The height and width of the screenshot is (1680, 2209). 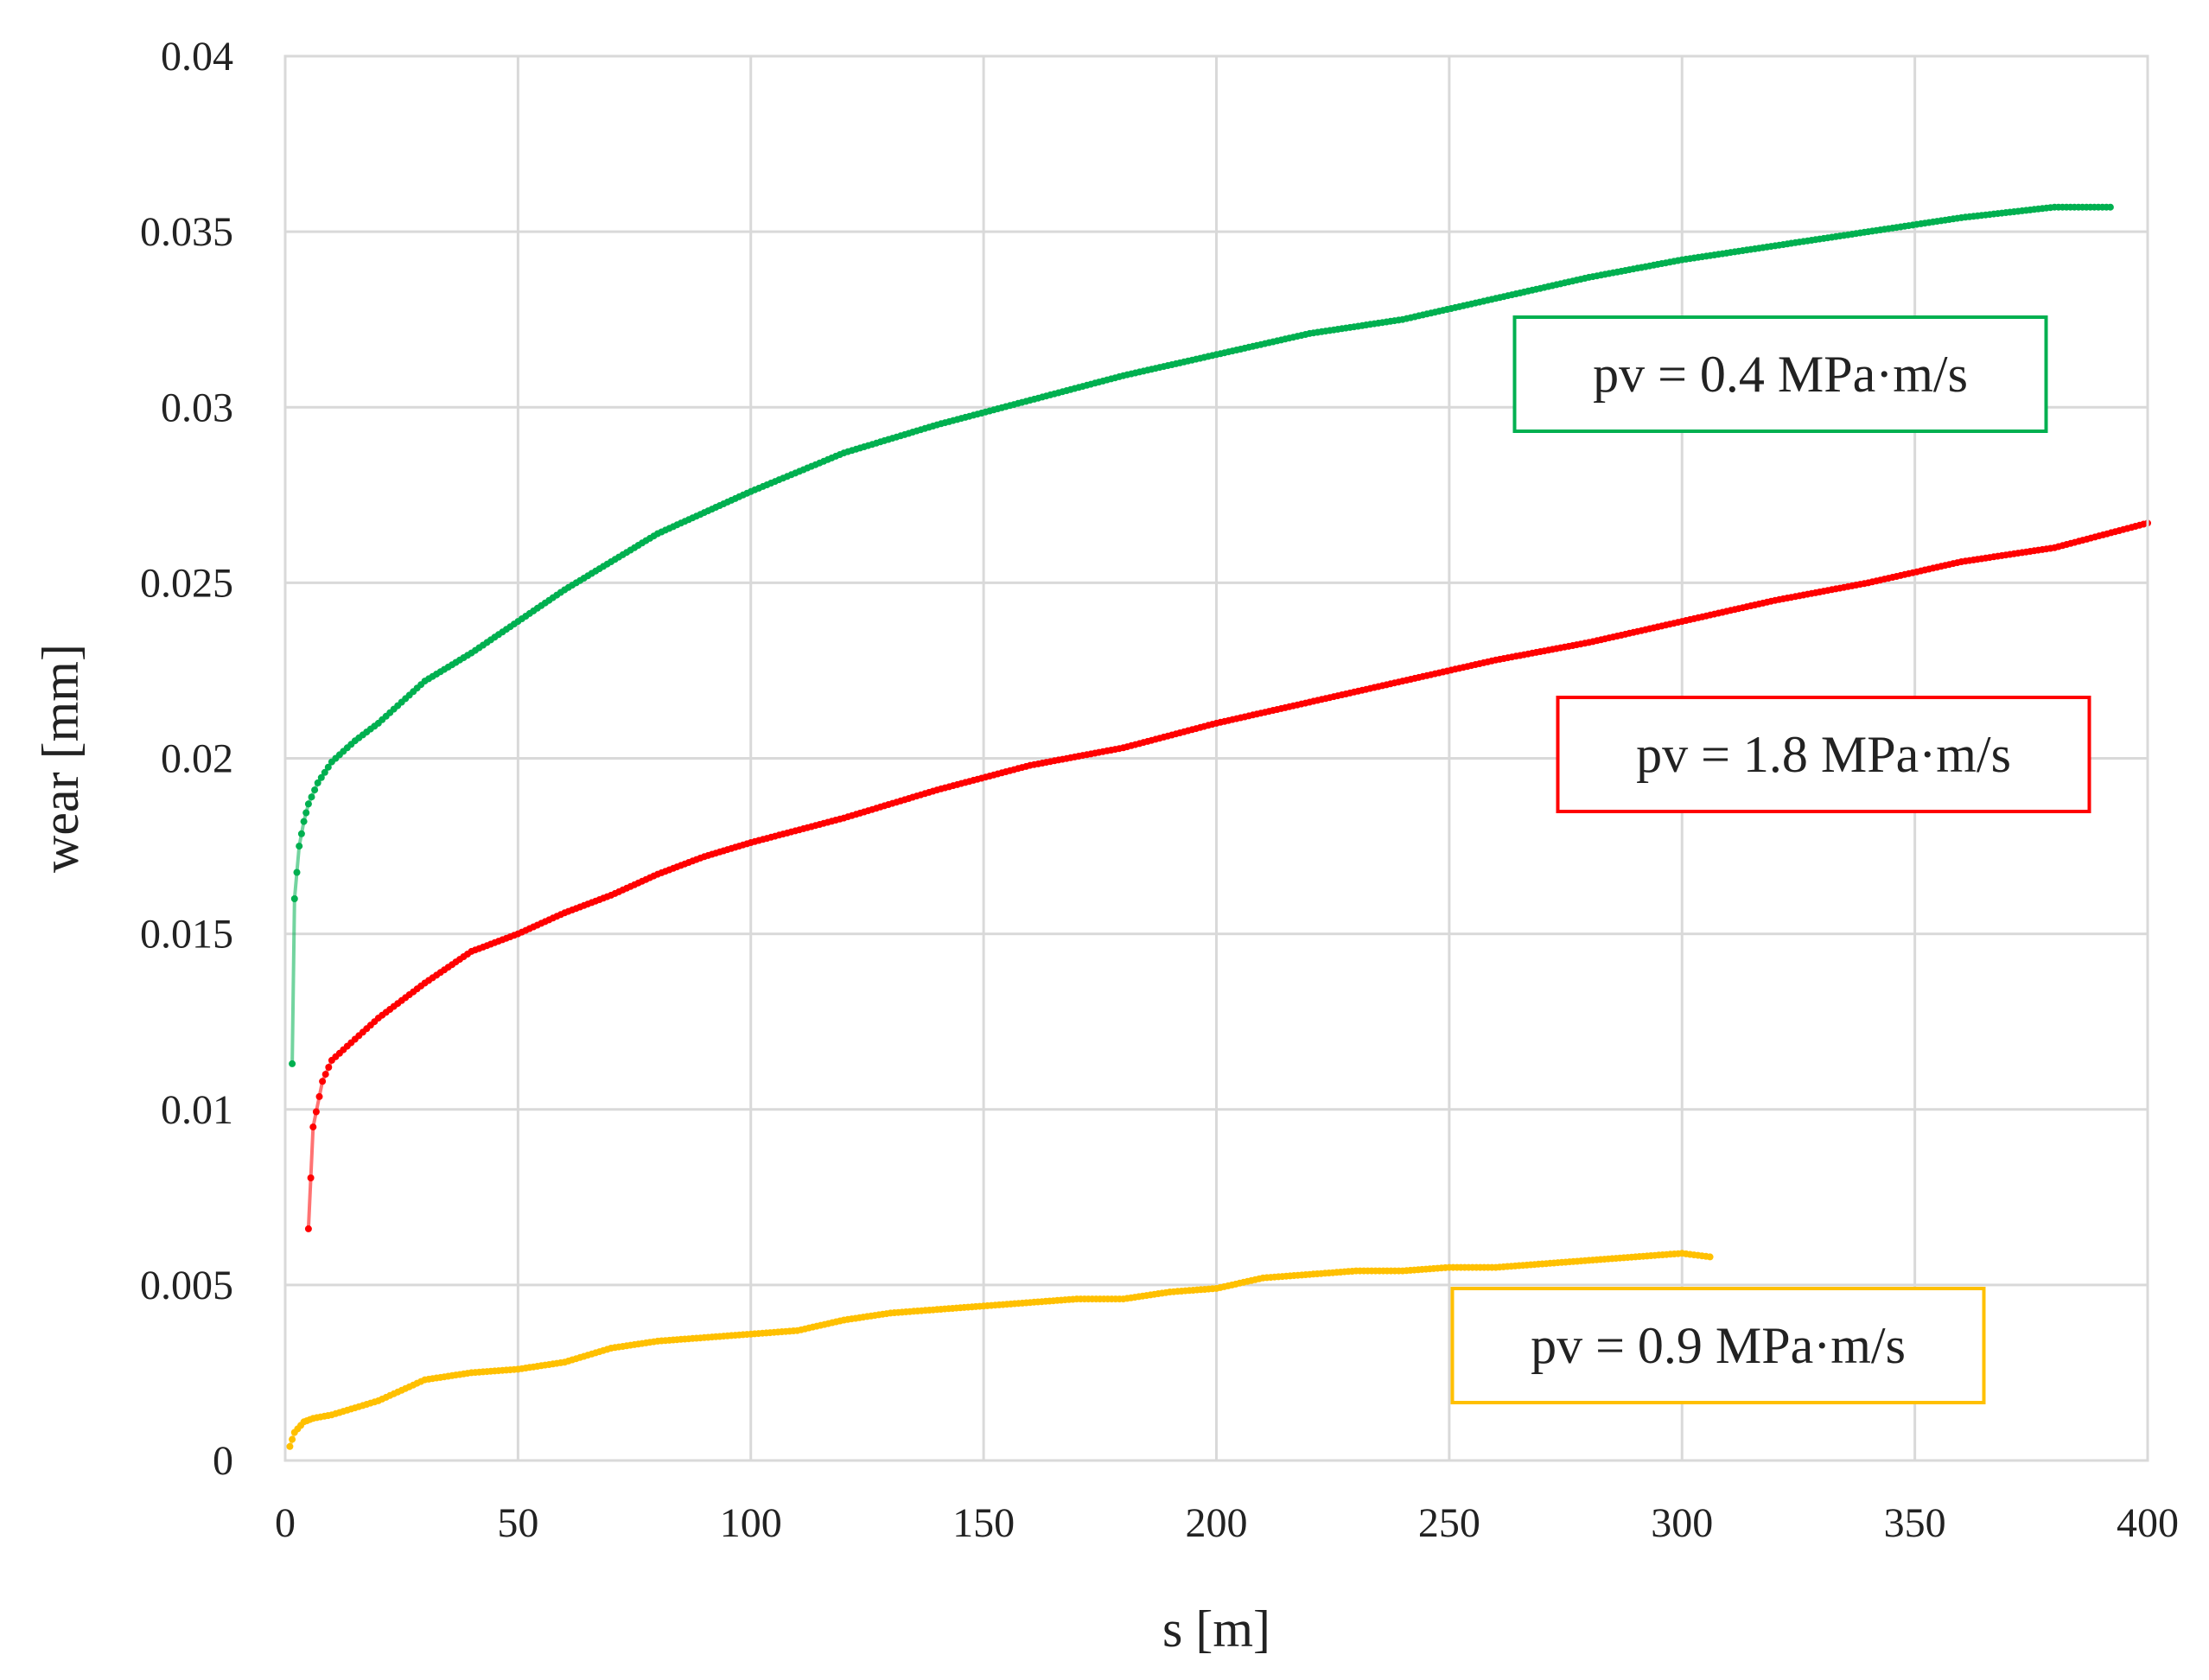 What do you see at coordinates (2148, 1523) in the screenshot?
I see `x-tick-label-8: 400` at bounding box center [2148, 1523].